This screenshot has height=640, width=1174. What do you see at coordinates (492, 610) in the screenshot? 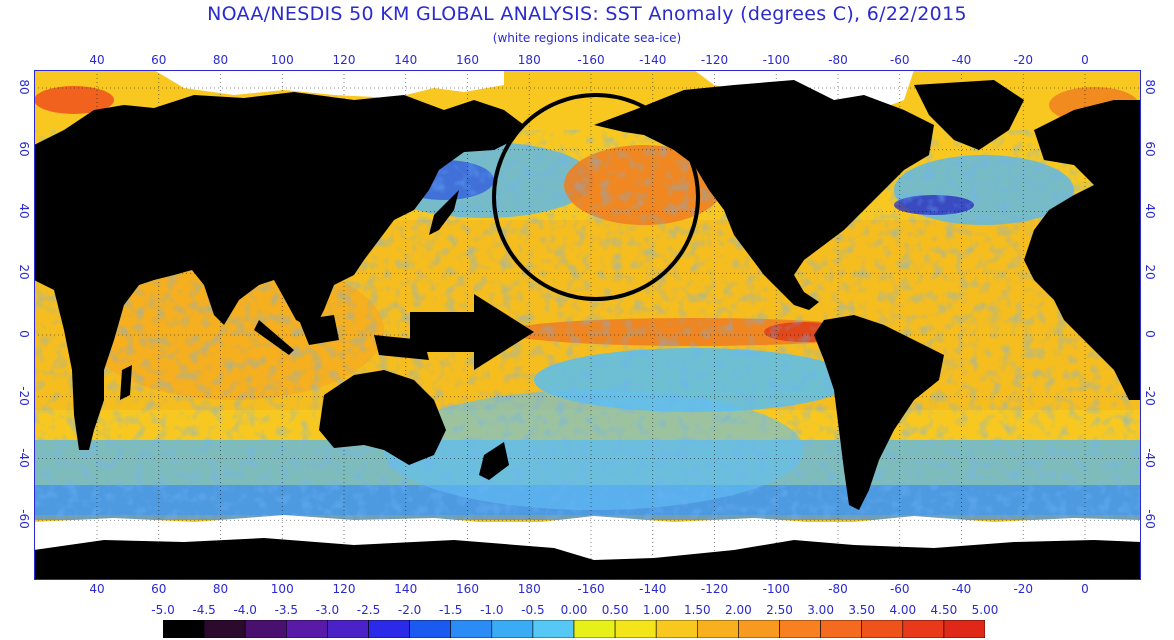
I see `colorbar-tick-label: -1.0` at bounding box center [492, 610].